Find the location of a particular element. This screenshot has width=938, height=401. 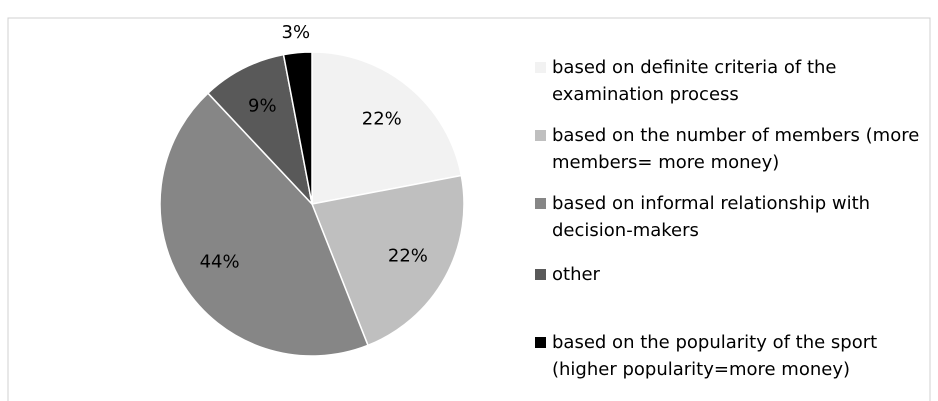

legend-line: (higher popularity=more money) is located at coordinates (701, 369).